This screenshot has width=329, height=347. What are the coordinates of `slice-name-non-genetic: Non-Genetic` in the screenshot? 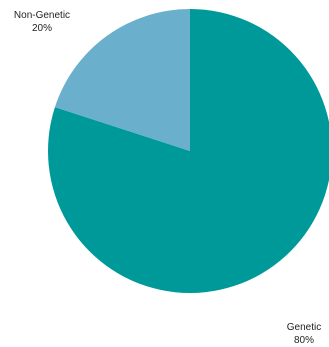 It's located at (42, 15).